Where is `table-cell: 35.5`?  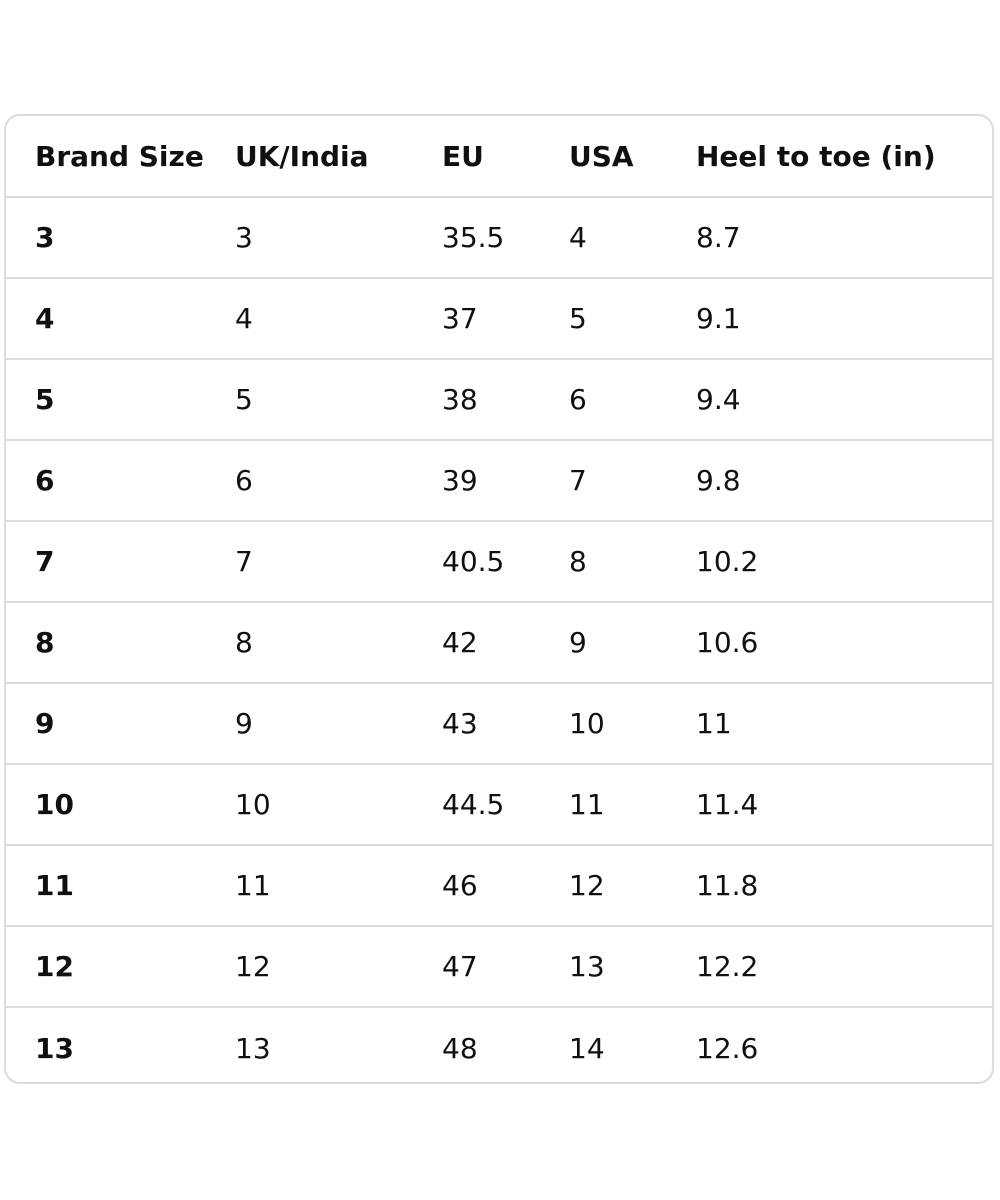 table-cell: 35.5 is located at coordinates (505, 237).